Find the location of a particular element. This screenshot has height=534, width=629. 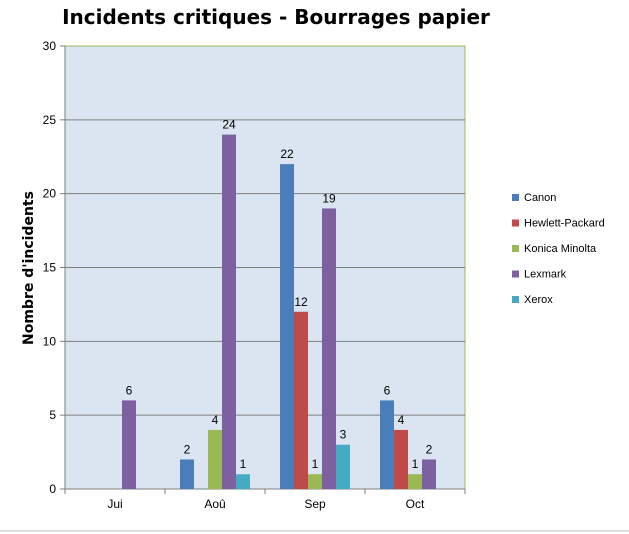

x-tick-label: Aoû is located at coordinates (214, 504).